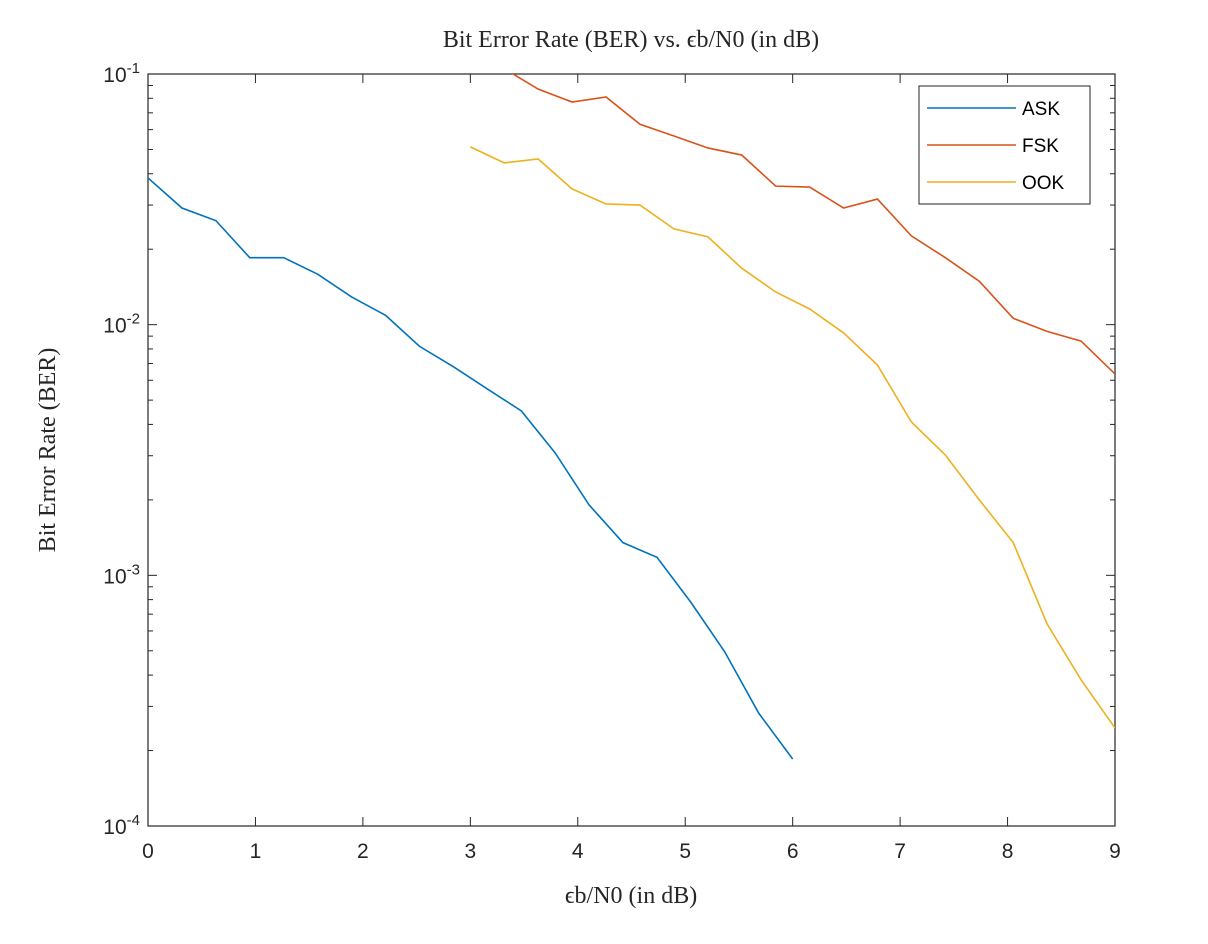 The image size is (1208, 944). I want to click on y-tick-exponent: -1, so click(133, 68).